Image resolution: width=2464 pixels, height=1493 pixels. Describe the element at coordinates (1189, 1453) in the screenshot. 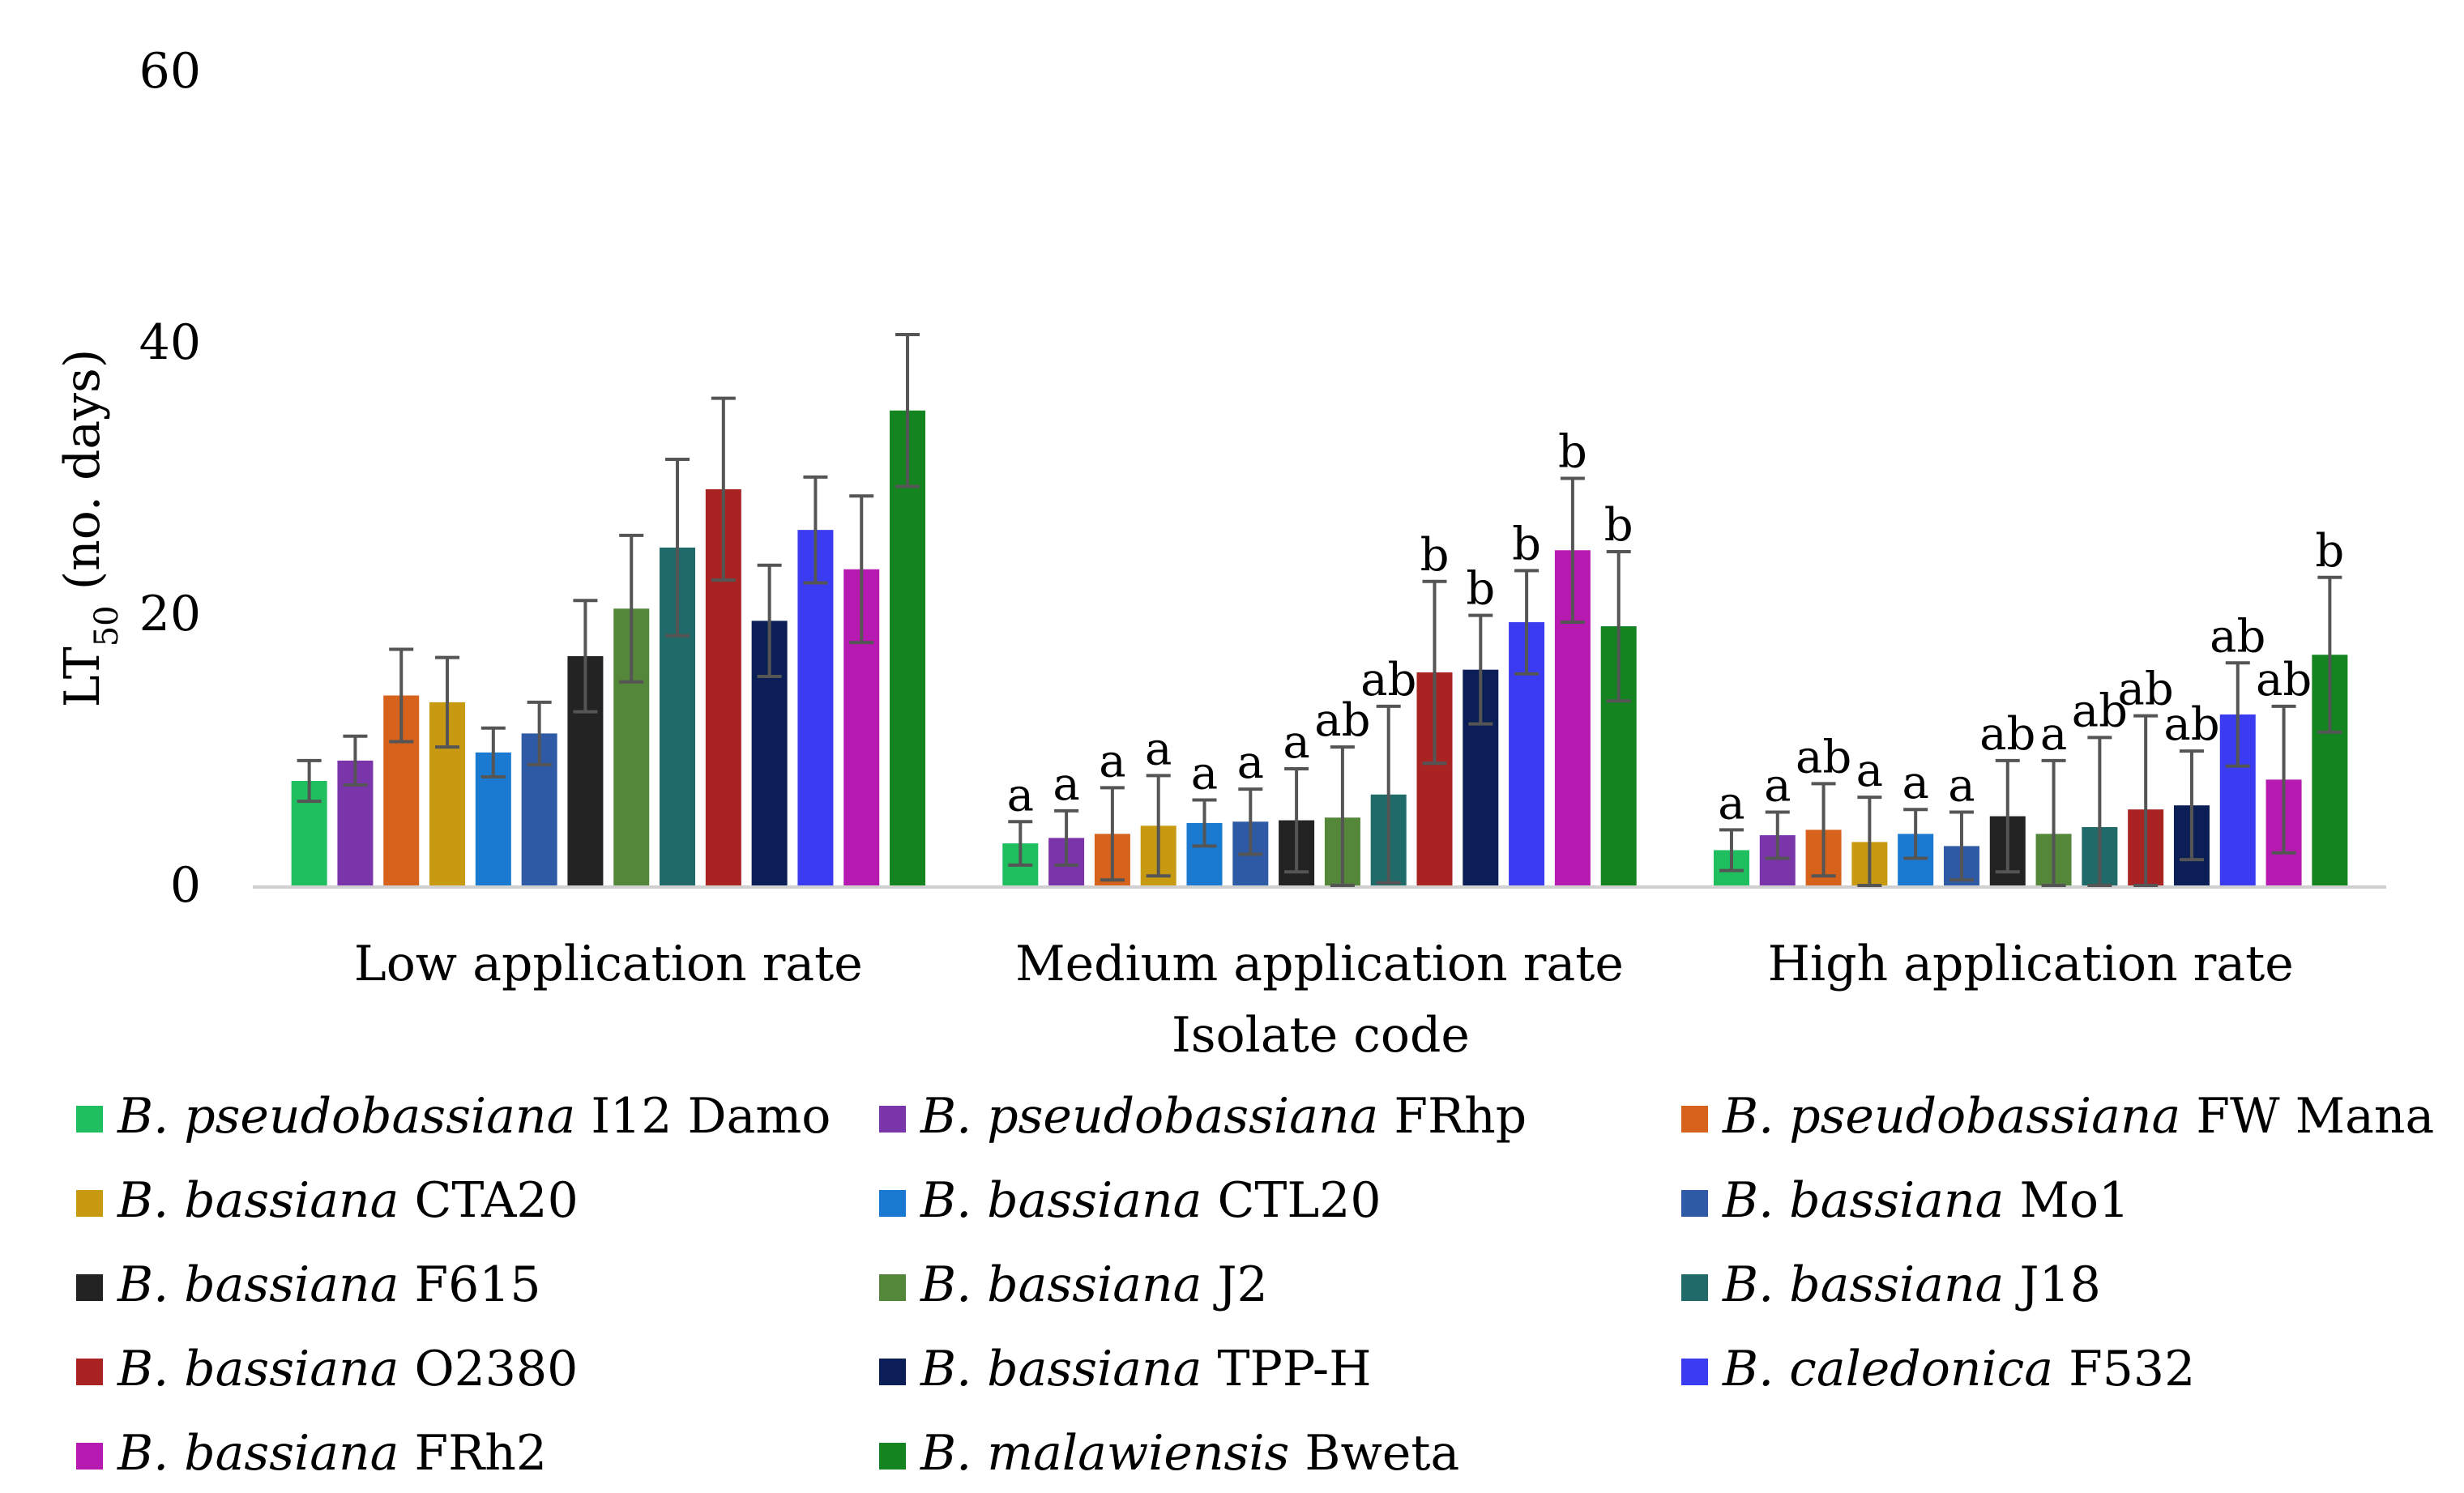

I see `legend-label: B. malawiensis Bweta` at that location.